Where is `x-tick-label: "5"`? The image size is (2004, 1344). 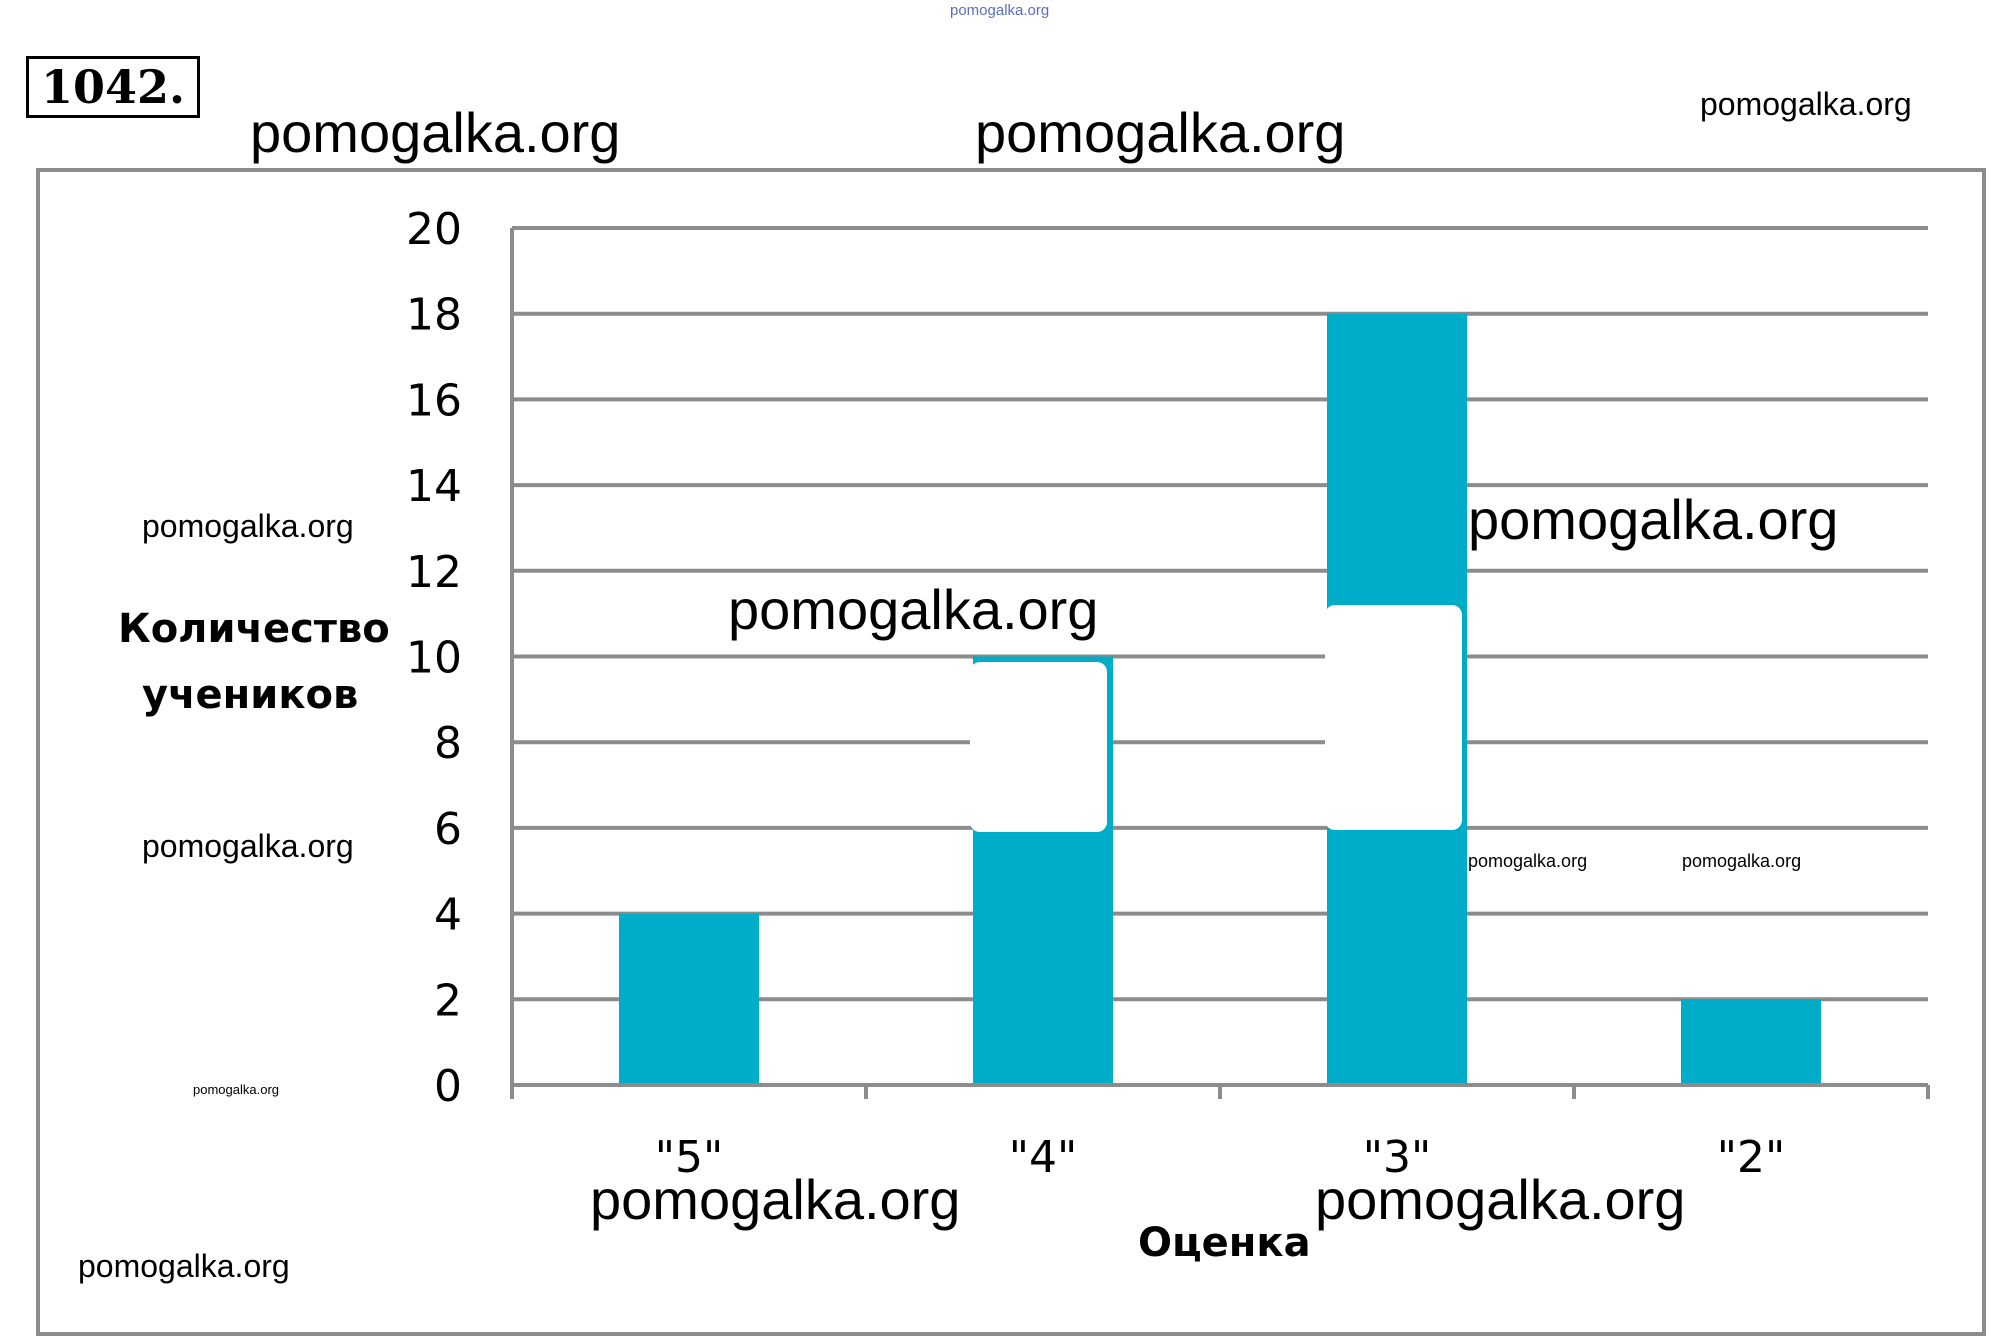 x-tick-label: "5" is located at coordinates (689, 1157).